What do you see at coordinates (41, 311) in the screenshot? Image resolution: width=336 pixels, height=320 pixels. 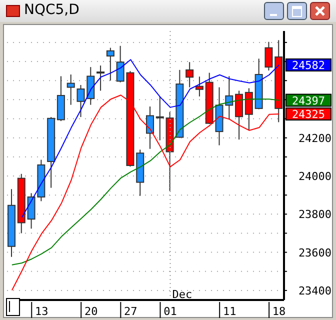 I see `x-tick-label: 13` at bounding box center [41, 311].